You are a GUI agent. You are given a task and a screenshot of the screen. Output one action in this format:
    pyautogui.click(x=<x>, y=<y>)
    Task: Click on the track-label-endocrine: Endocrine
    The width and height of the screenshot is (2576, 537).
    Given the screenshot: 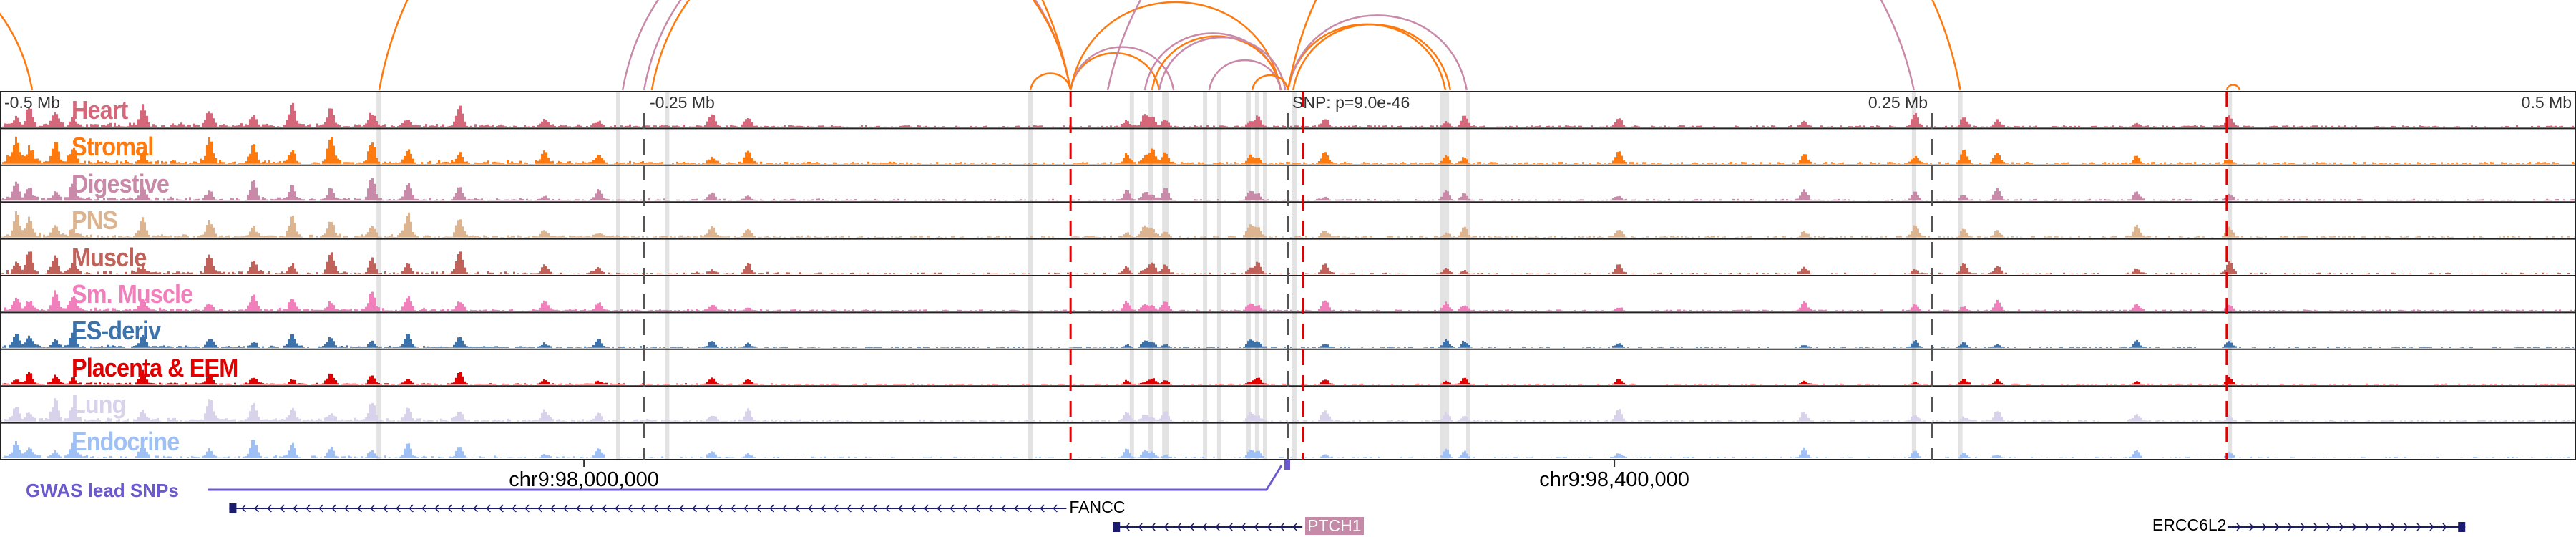 What is the action you would take?
    pyautogui.click(x=126, y=441)
    